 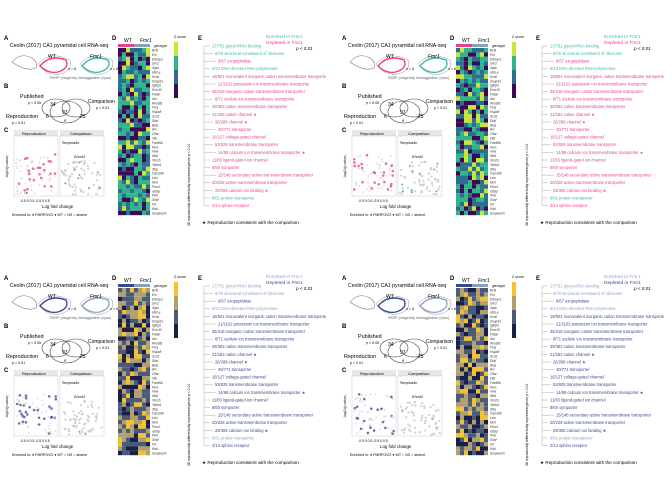 What do you see at coordinates (155, 317) in the screenshot?
I see `heatmap-gene-label: Kcnn` at bounding box center [155, 317].